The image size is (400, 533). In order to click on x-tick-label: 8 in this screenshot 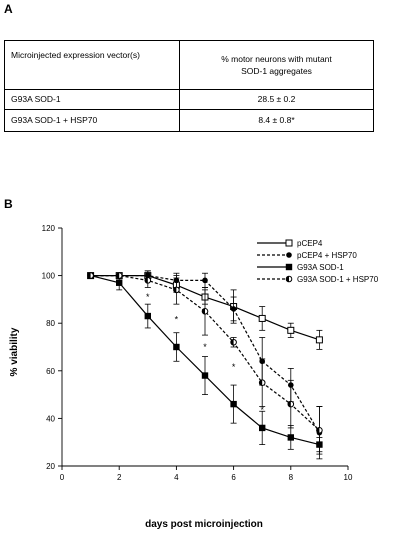, I will do `click(291, 477)`.